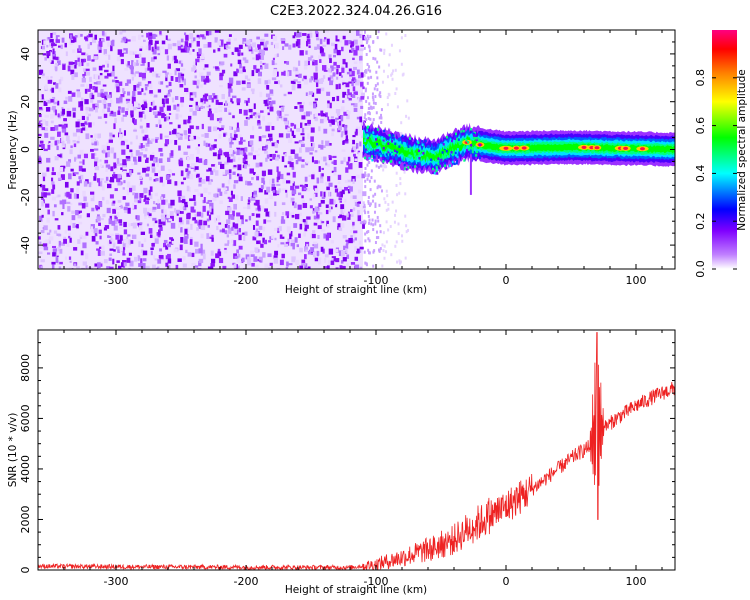 The image size is (750, 600). I want to click on colorbar-tick-label: 0.0, so click(700, 269).